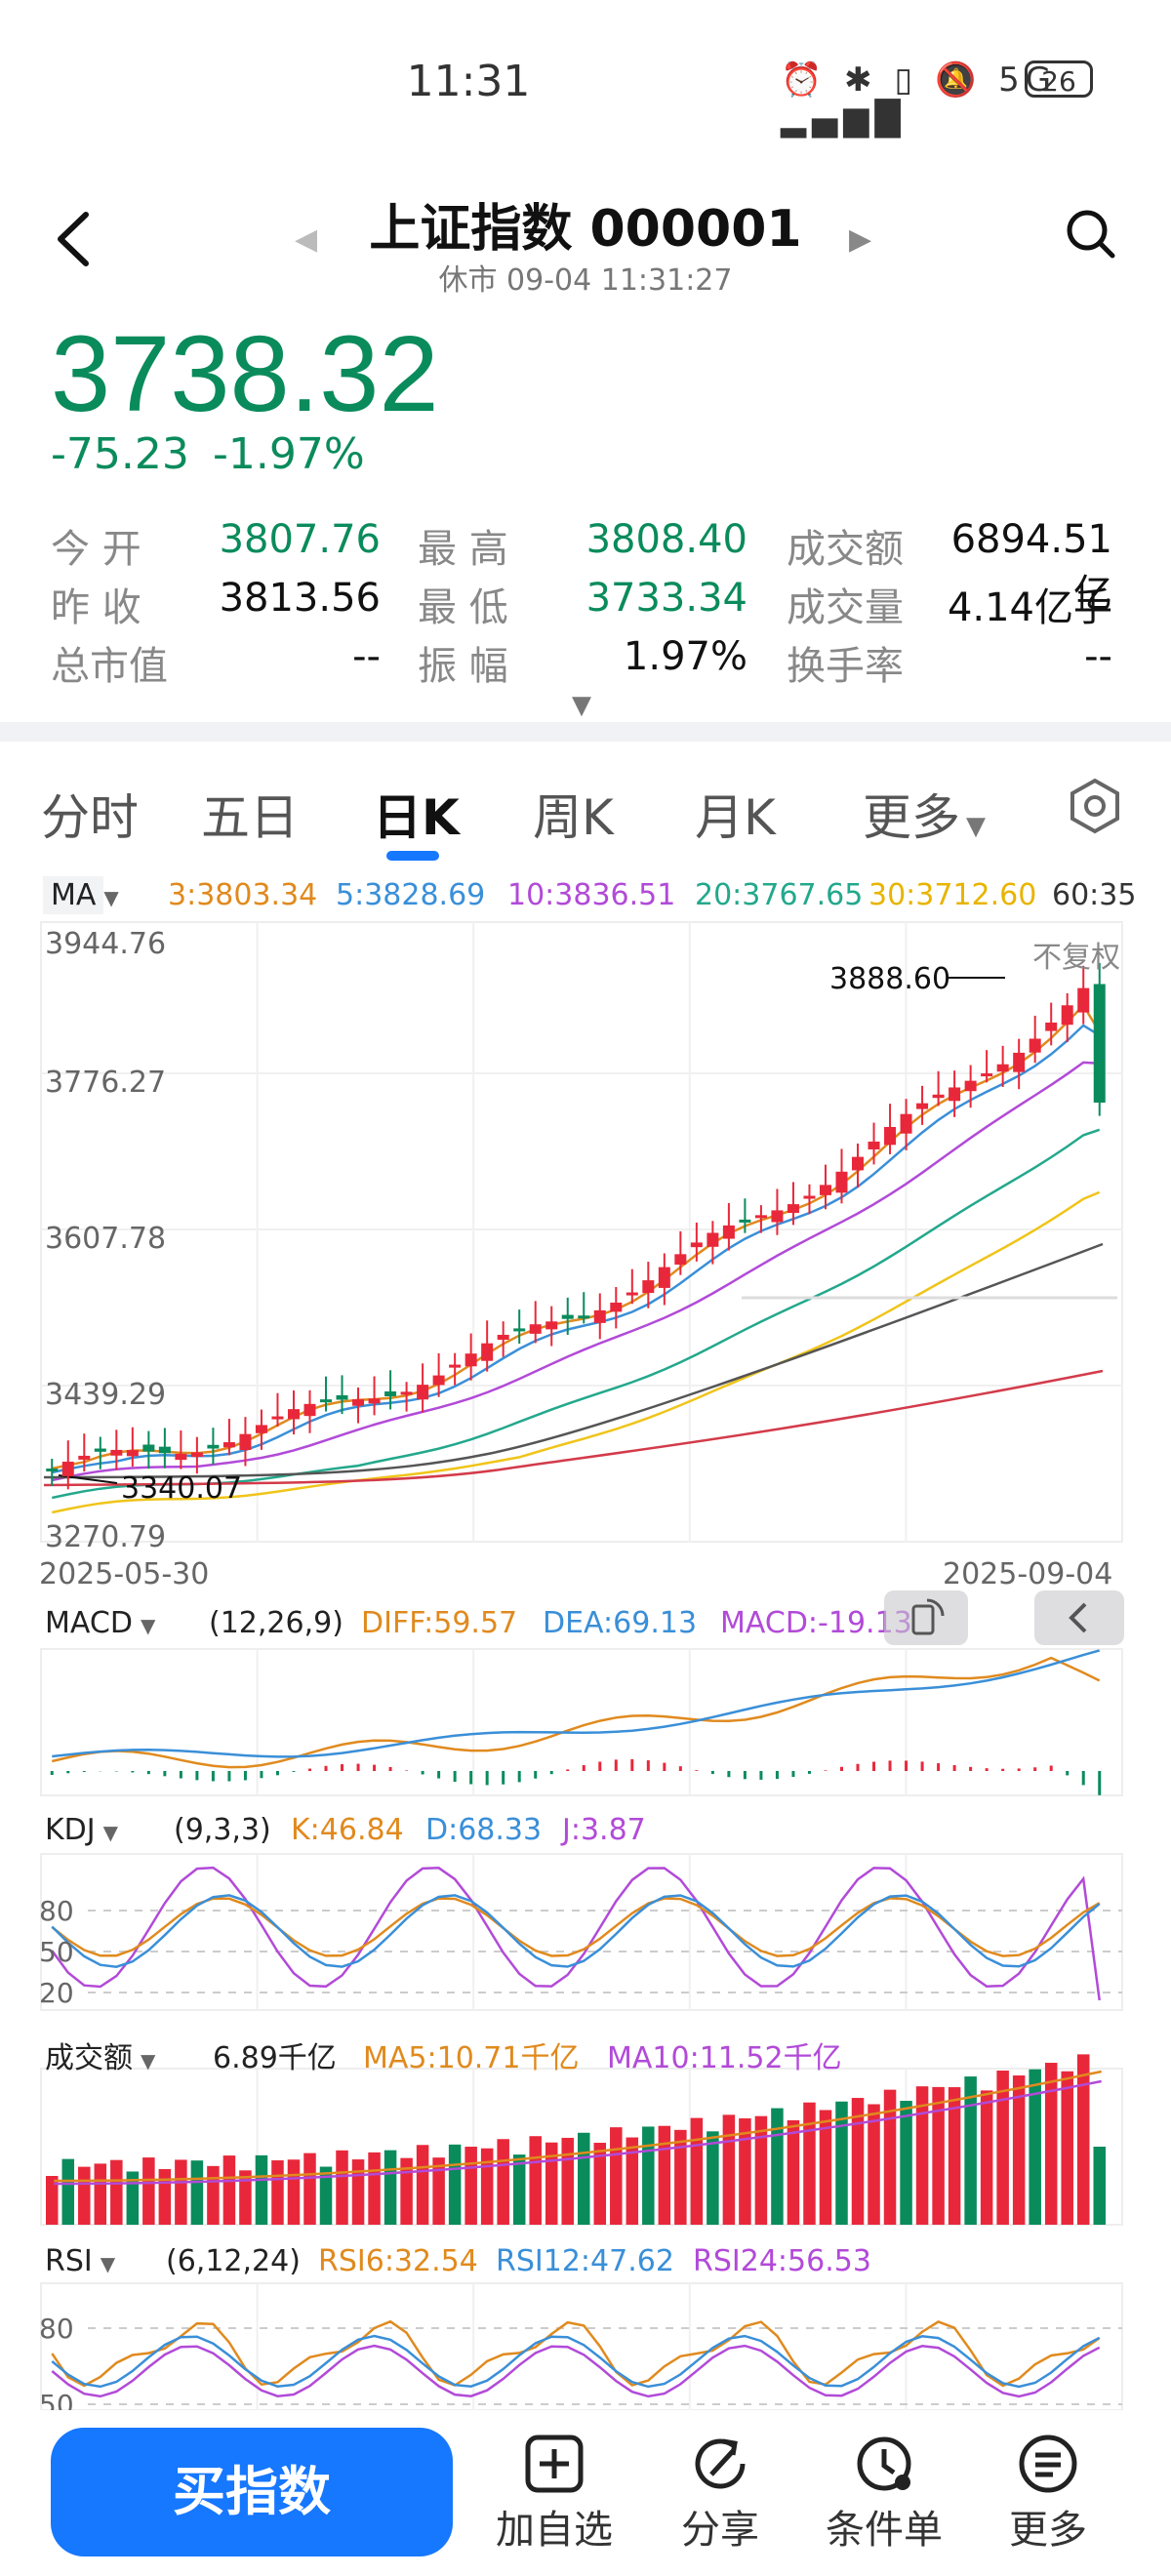  I want to click on add-square-icon, so click(554, 2464).